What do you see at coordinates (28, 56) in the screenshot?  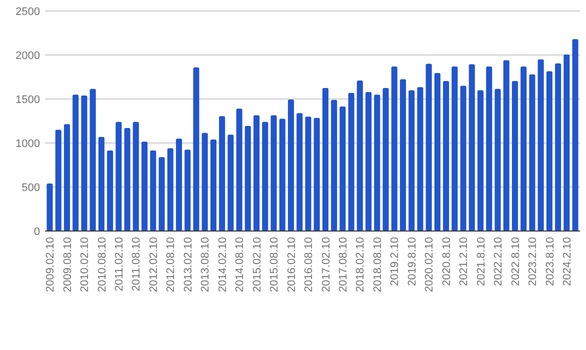 I see `y-tick-label: 2000` at bounding box center [28, 56].